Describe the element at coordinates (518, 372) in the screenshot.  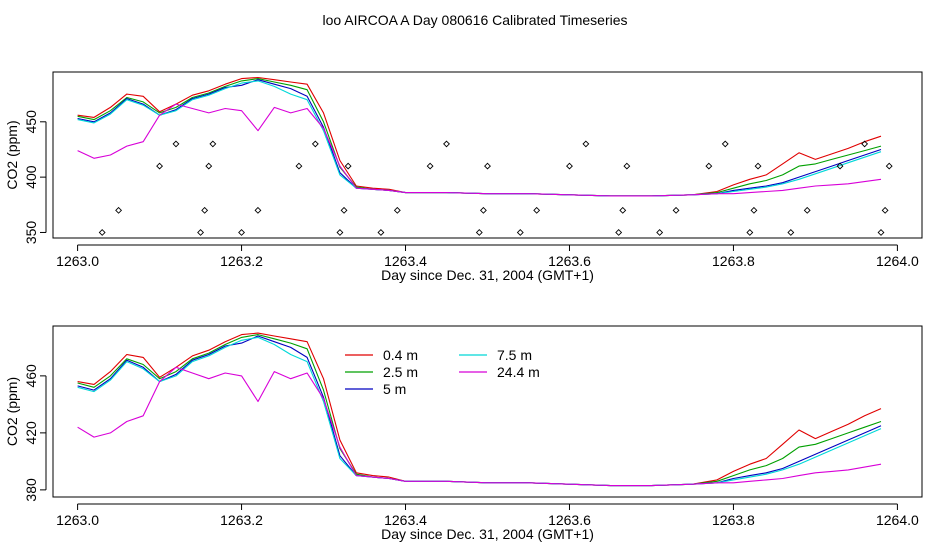
I see `legend-label: 24.4 m` at that location.